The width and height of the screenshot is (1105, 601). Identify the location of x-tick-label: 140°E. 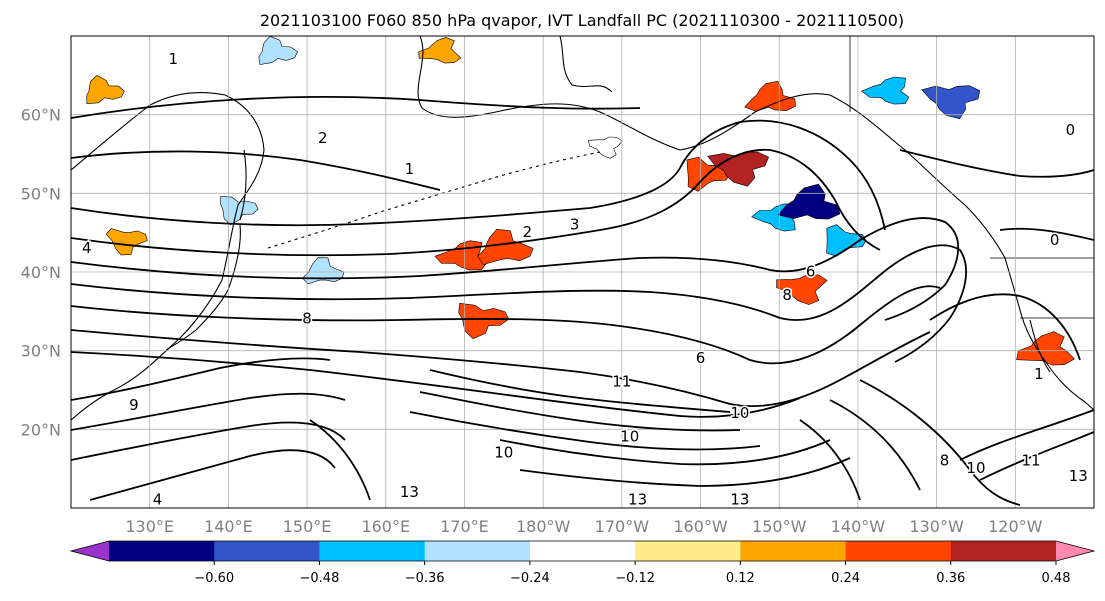
(228, 526).